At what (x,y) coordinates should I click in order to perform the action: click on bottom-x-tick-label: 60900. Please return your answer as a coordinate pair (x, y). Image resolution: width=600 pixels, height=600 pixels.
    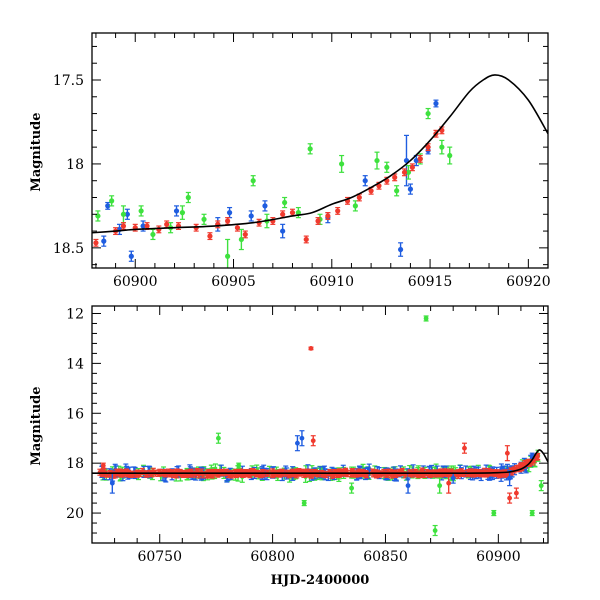
    Looking at the image, I should click on (498, 557).